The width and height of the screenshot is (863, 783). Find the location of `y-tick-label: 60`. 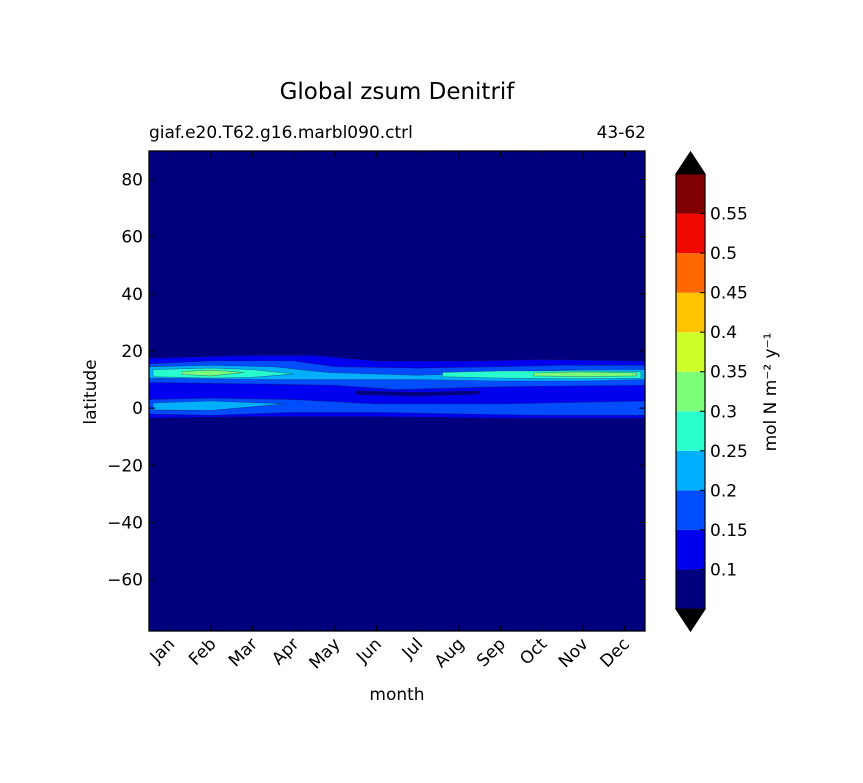

y-tick-label: 60 is located at coordinates (132, 238).